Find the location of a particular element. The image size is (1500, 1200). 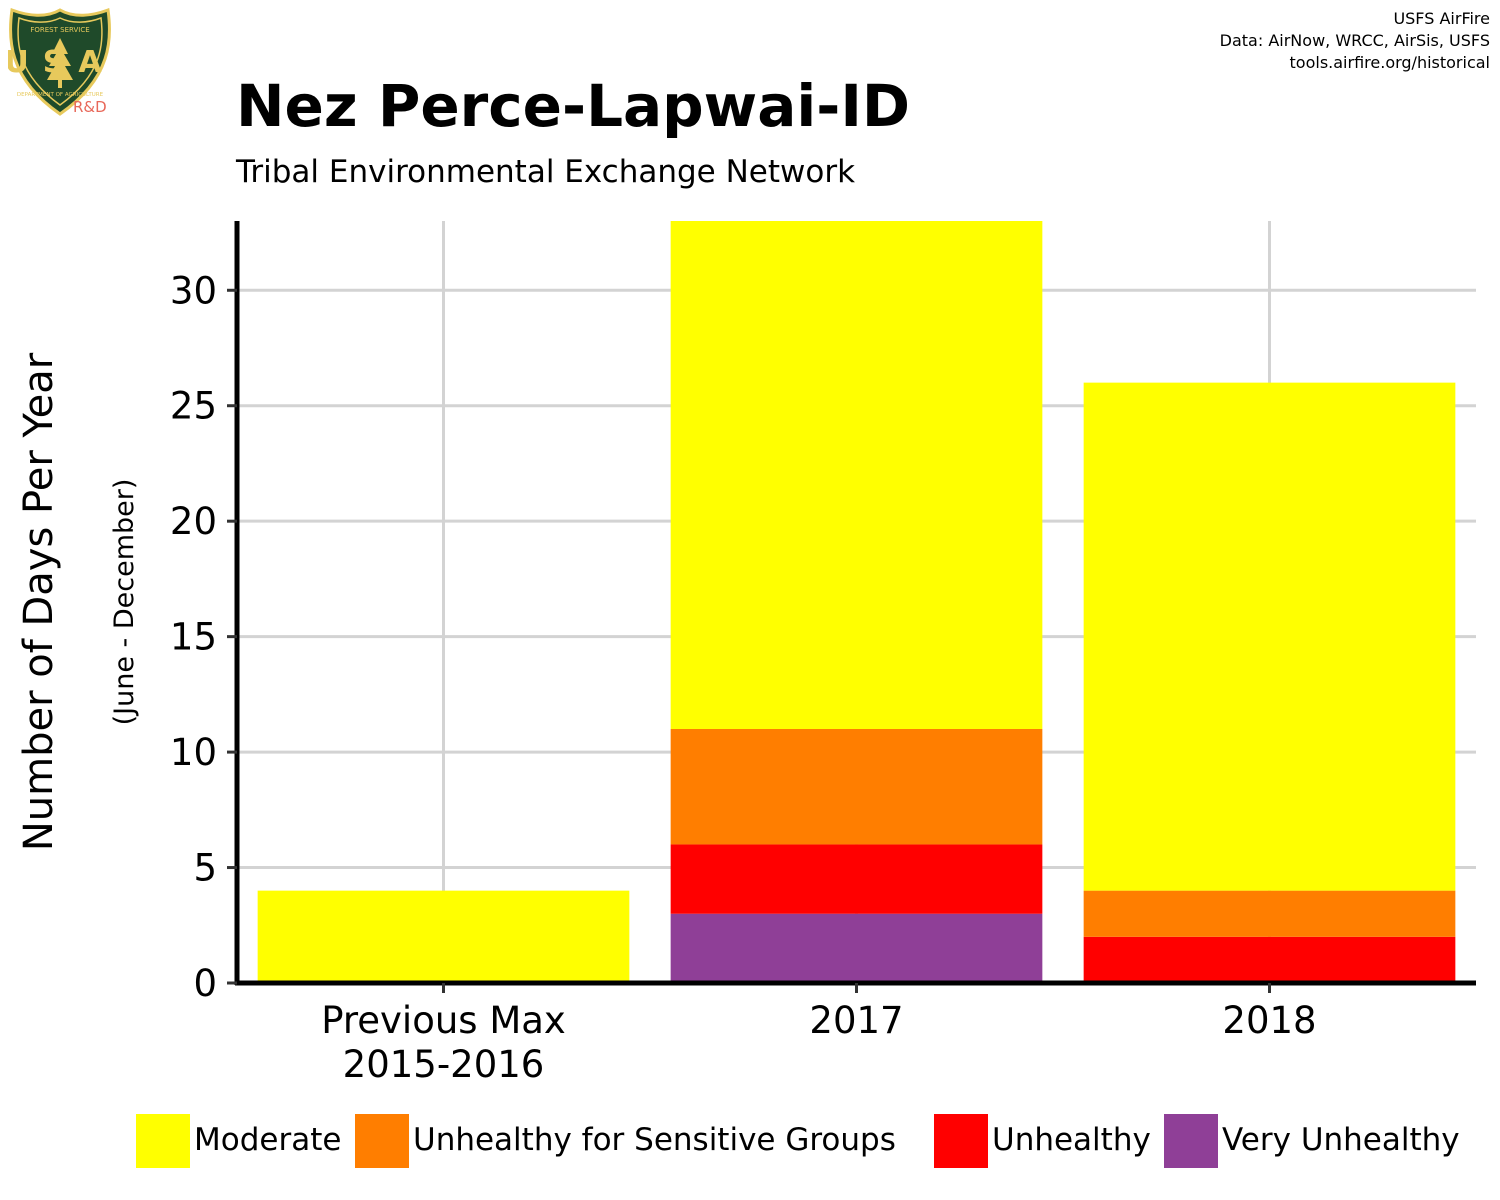

y-tick-label: 20 is located at coordinates (193, 521).